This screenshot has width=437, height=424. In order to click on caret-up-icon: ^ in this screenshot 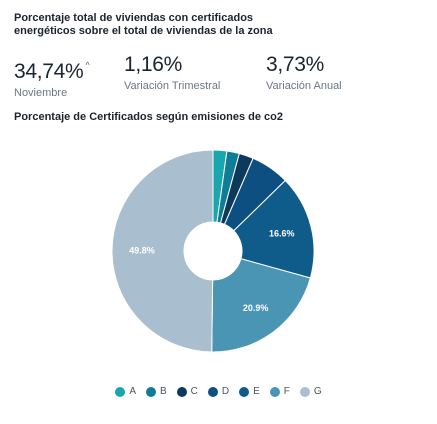, I will do `click(87, 65)`.